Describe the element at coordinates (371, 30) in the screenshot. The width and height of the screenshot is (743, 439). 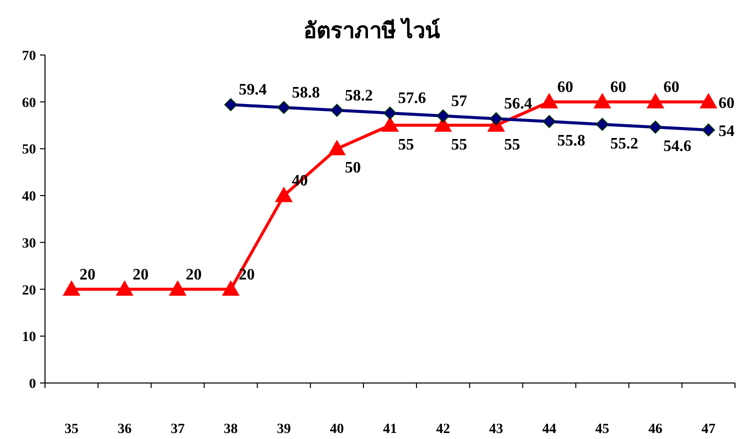
I see `title: อัตราภาษี ไวน์` at that location.